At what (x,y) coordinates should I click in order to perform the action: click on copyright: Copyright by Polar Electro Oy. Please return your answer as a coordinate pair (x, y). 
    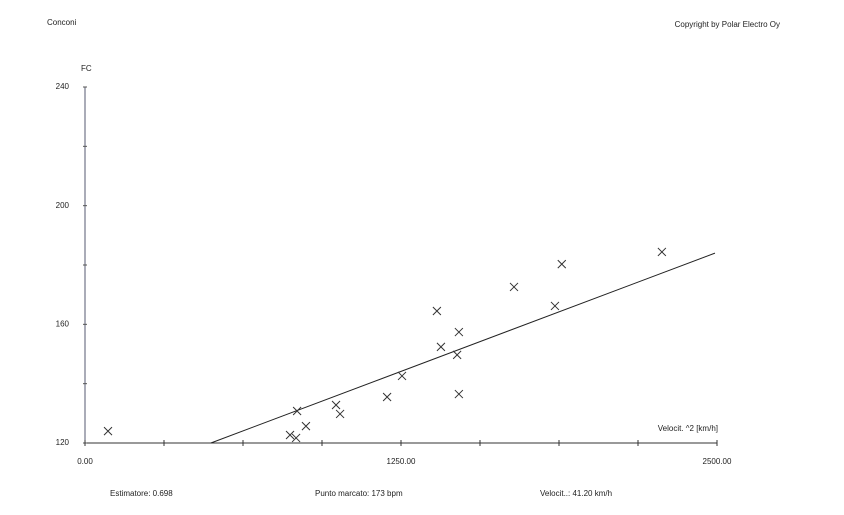
    Looking at the image, I should click on (727, 24).